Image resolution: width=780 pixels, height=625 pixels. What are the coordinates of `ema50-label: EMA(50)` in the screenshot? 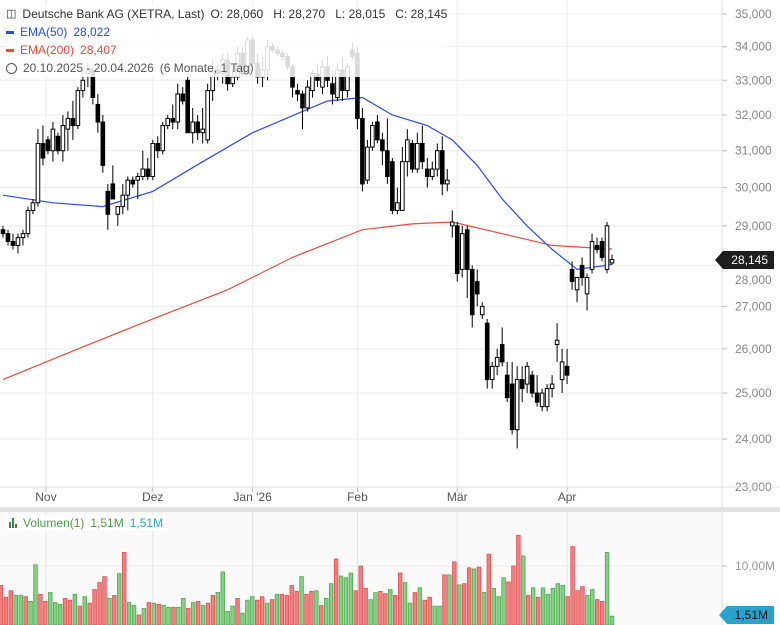 It's located at (44, 32).